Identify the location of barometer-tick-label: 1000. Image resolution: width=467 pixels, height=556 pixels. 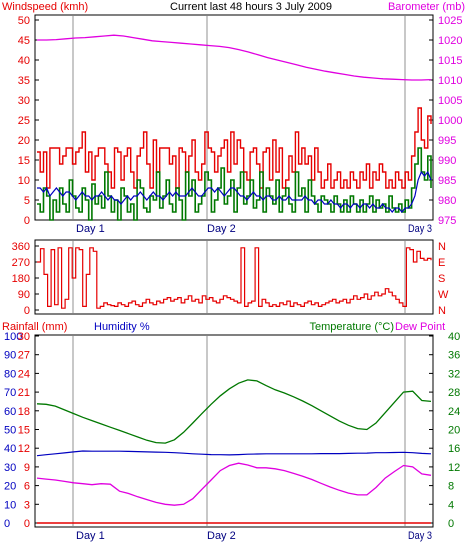
(450, 121).